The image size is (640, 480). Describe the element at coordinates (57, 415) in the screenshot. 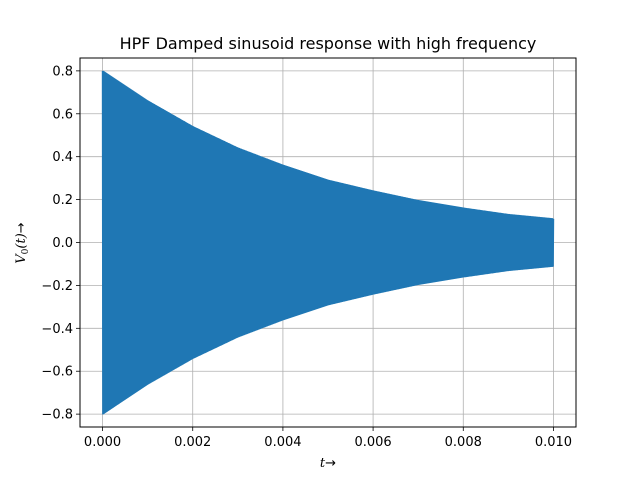

I see `y-tick-label: −0.8` at that location.